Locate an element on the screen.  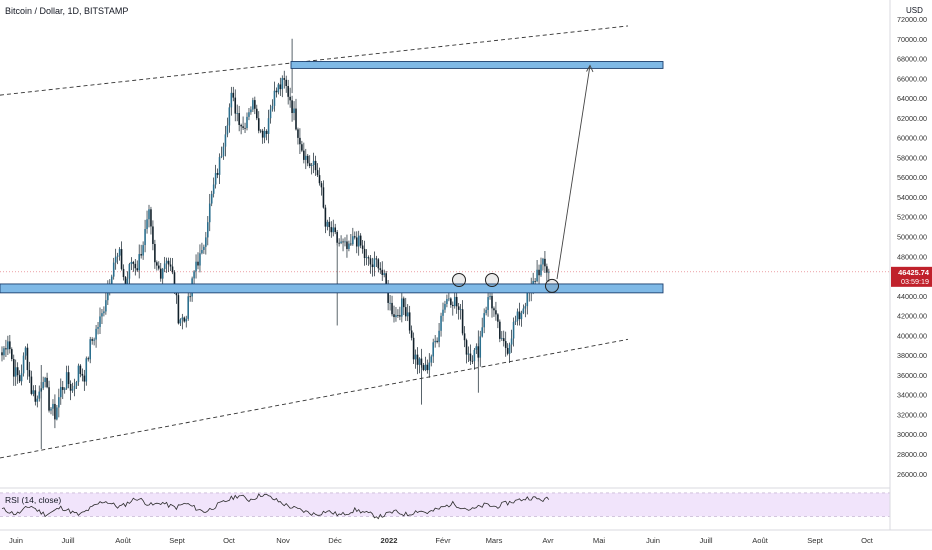
price-tick-label: 44000.00 is located at coordinates (912, 296).